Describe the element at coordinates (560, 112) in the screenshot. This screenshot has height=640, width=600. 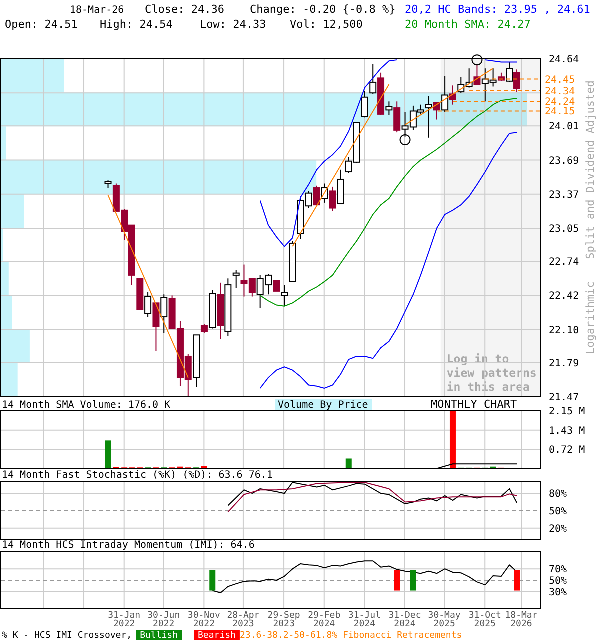
I see `data-label: 24.15` at that location.